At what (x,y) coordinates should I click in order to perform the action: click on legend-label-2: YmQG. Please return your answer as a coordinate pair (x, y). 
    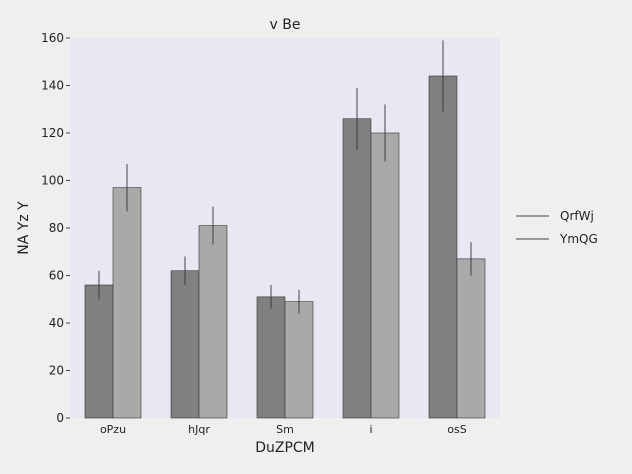
    Looking at the image, I should click on (578, 239).